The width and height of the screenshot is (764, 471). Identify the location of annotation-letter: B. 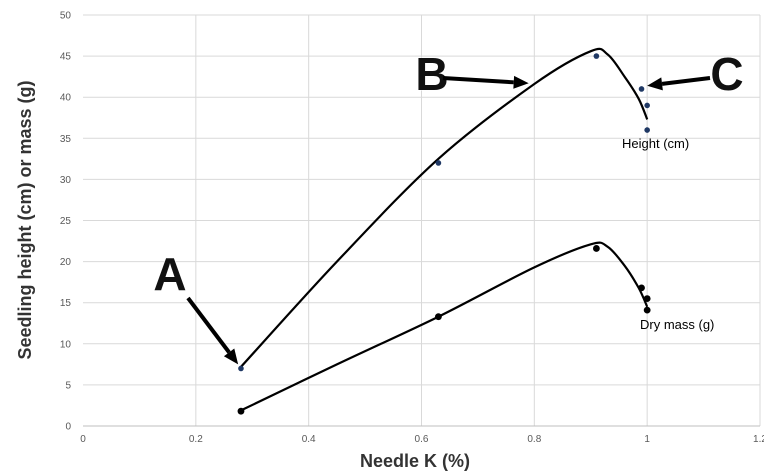
(431, 74).